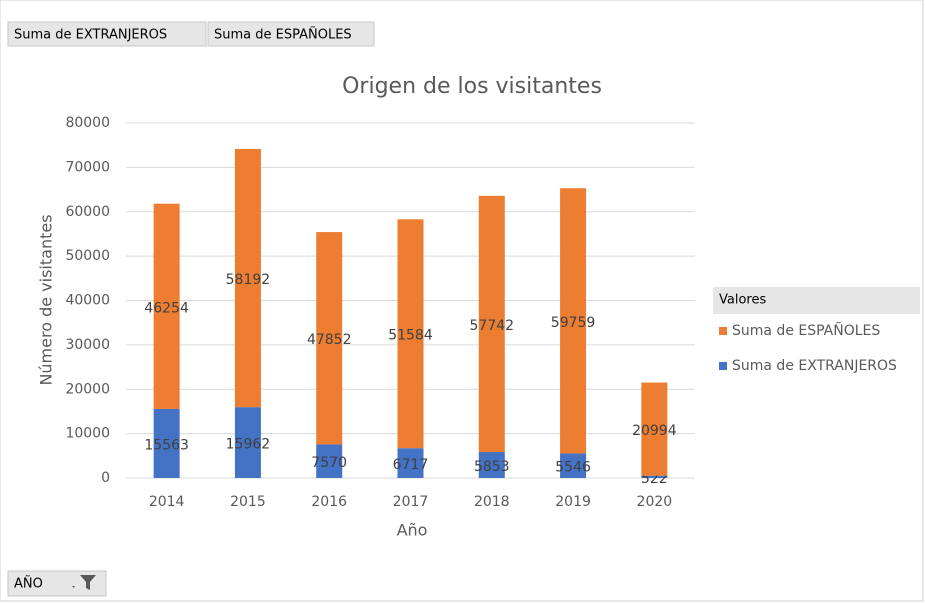 This screenshot has width=925, height=603. Describe the element at coordinates (105, 478) in the screenshot. I see `y-tick-label: 0` at that location.